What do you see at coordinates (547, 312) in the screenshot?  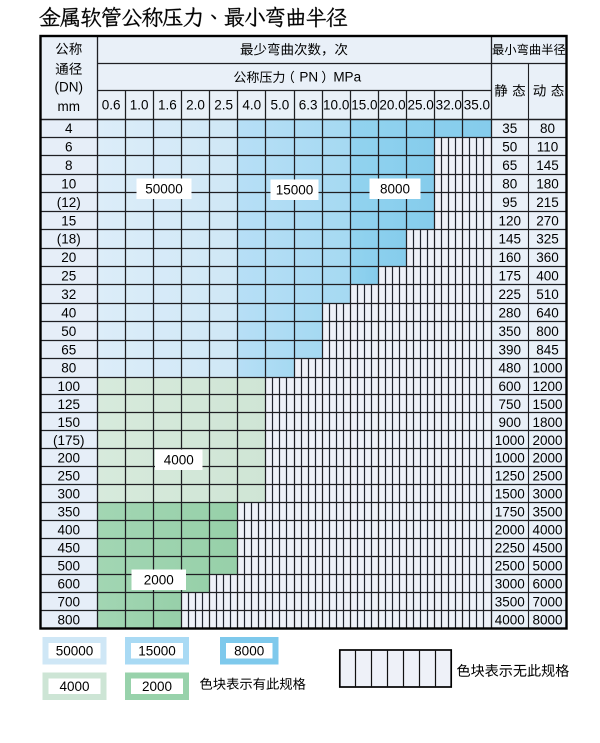 I see `svg-text: 640` at bounding box center [547, 312].